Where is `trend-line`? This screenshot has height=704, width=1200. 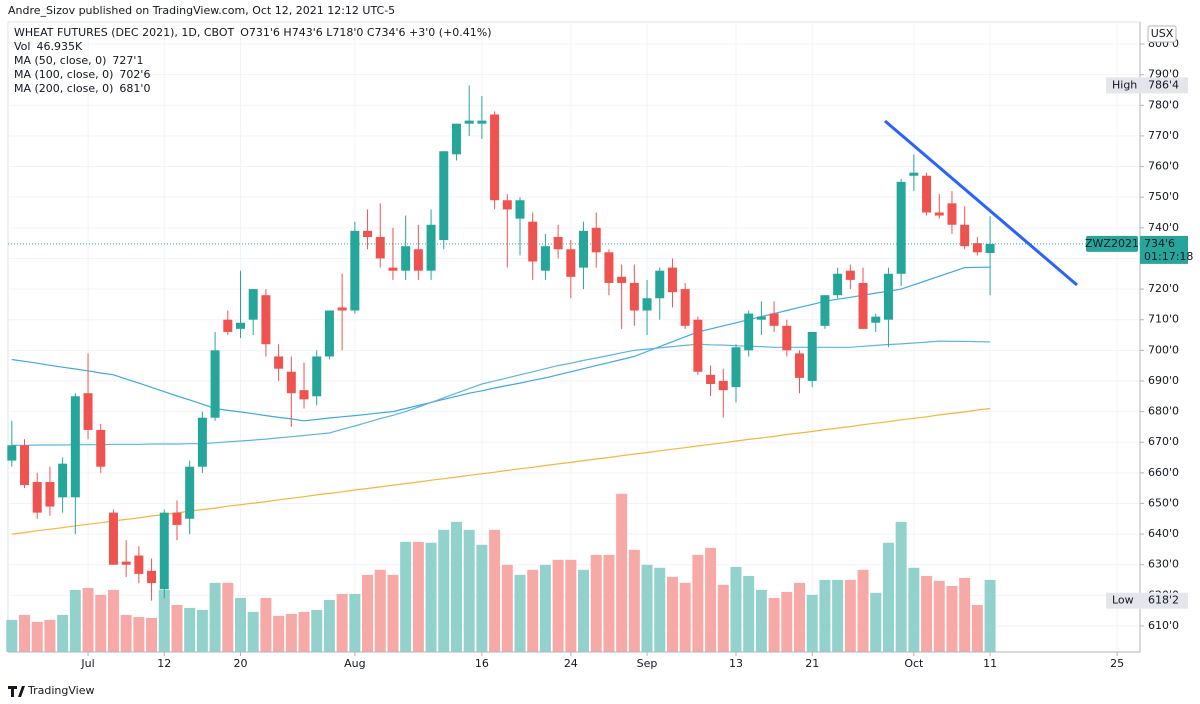
trend-line is located at coordinates (981, 203).